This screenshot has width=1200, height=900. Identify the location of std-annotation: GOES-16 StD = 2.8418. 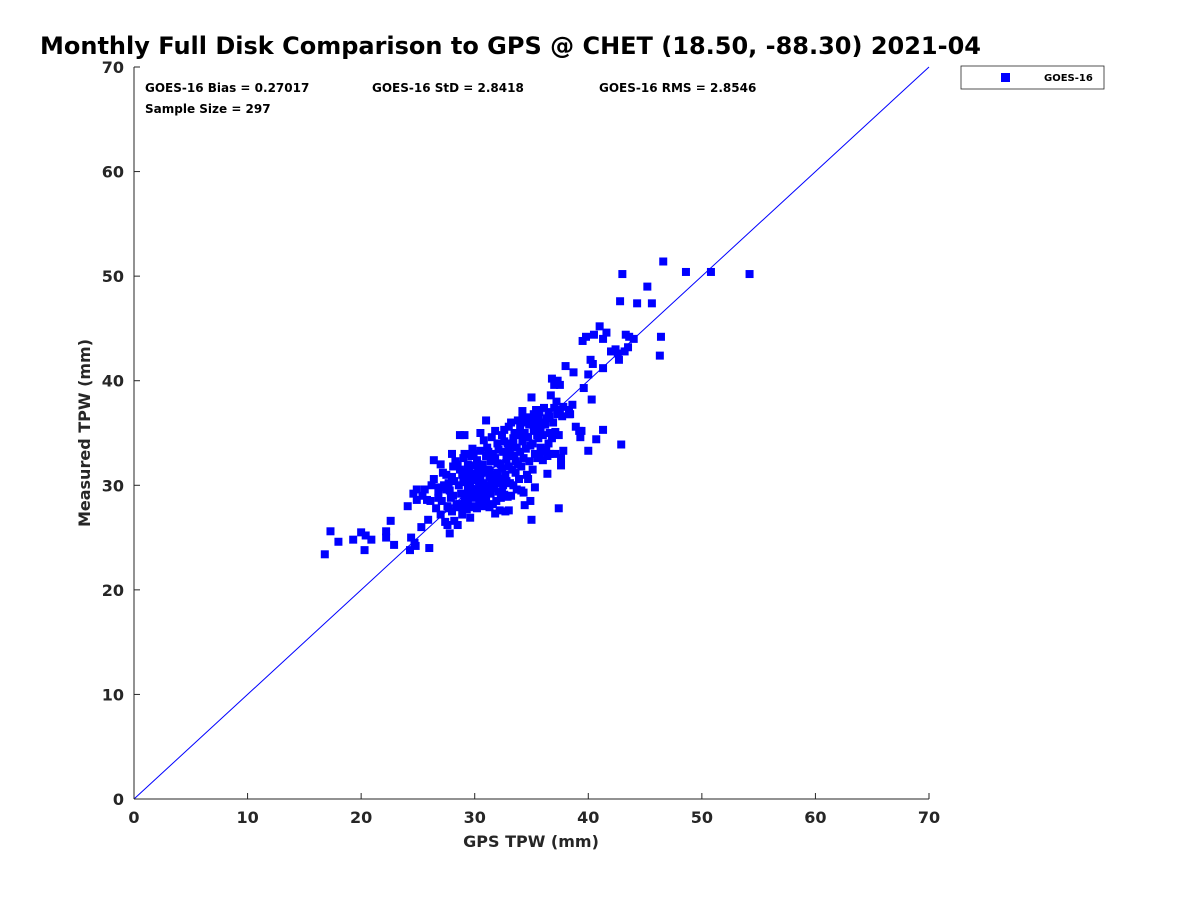
(448, 88).